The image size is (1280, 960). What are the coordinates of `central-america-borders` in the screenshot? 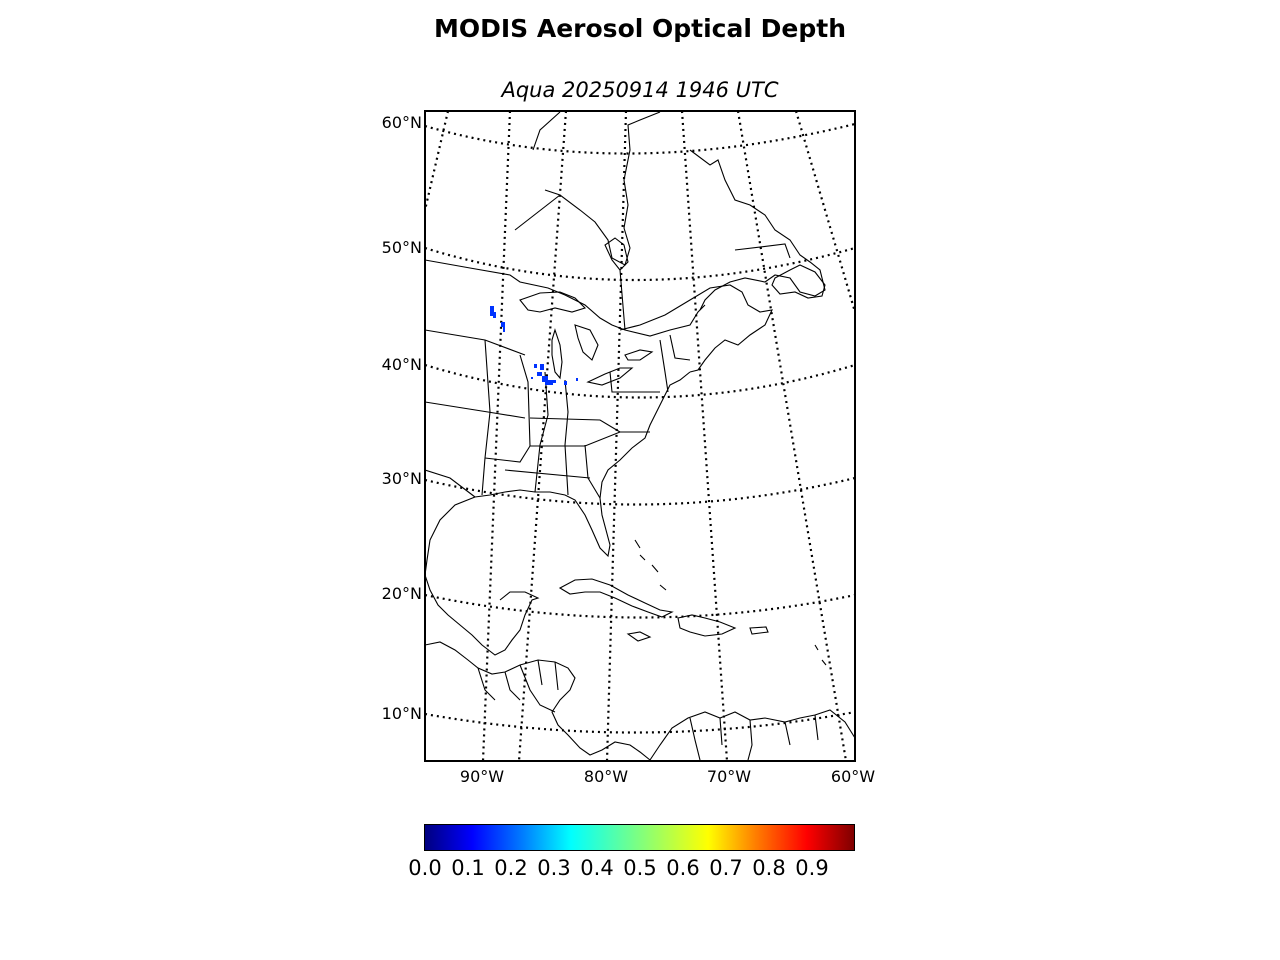 It's located at (518, 686).